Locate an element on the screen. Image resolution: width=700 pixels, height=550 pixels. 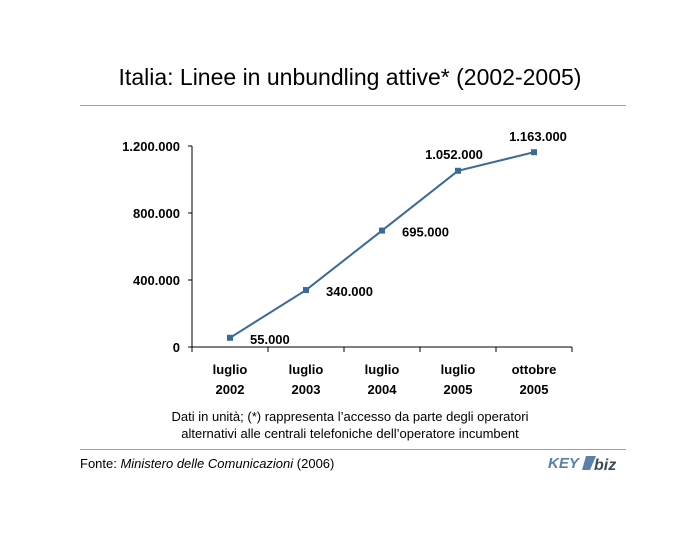
logo-mark is located at coordinates (589, 463).